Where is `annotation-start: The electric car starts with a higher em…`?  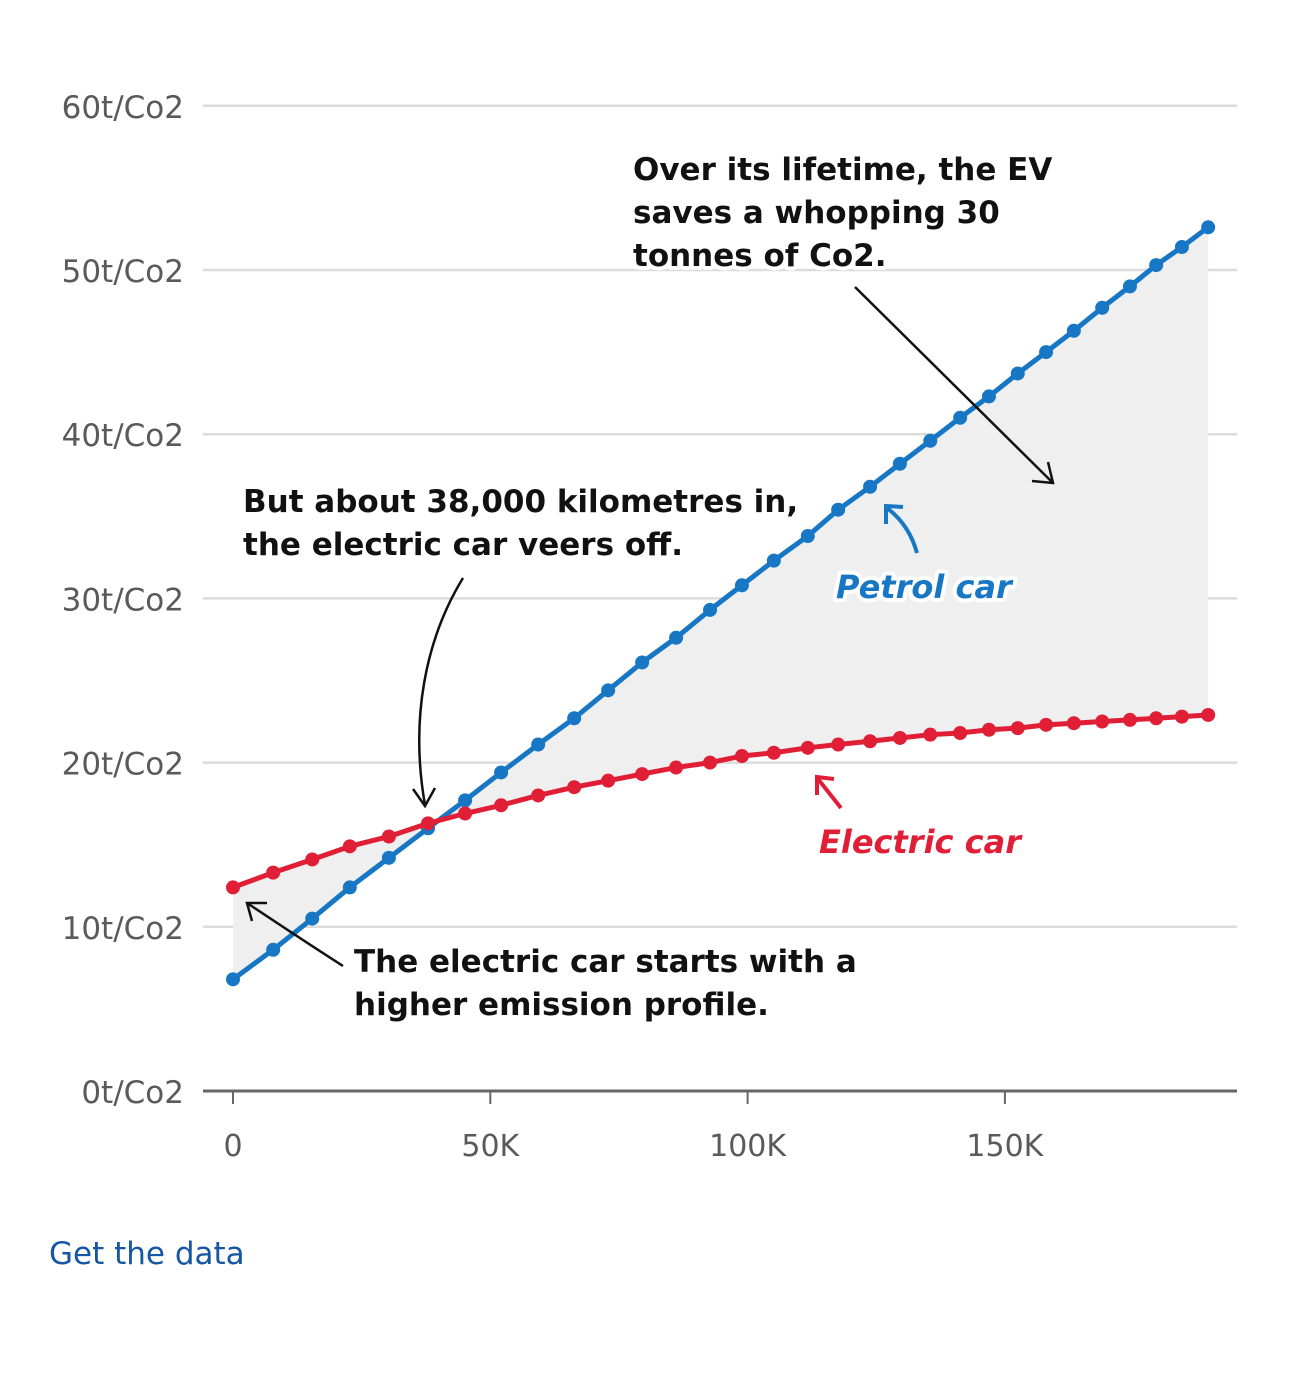 annotation-start: The electric car starts with a higher em… is located at coordinates (553, 964).